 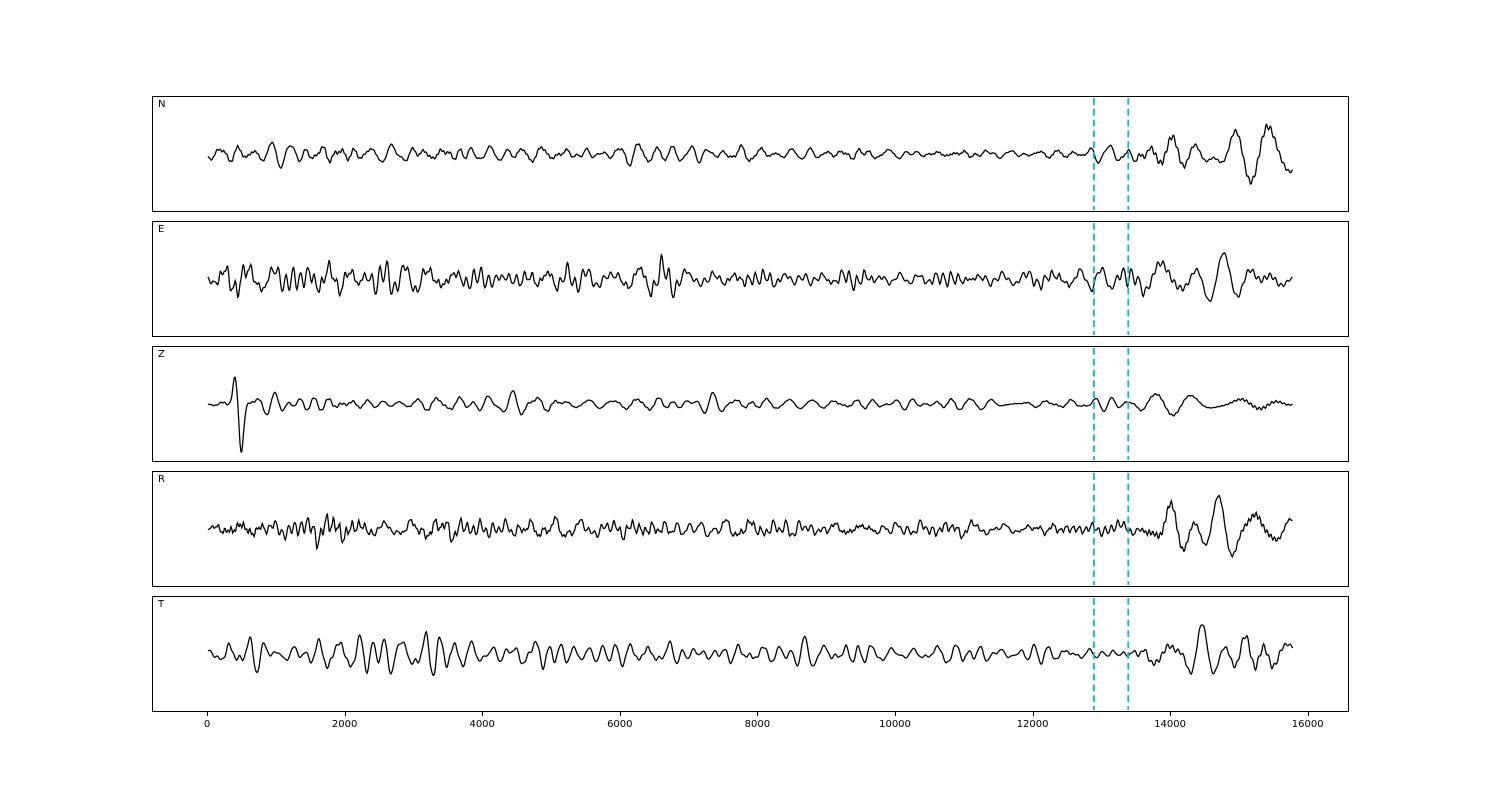 I want to click on trace-panel: Z, so click(x=750, y=404).